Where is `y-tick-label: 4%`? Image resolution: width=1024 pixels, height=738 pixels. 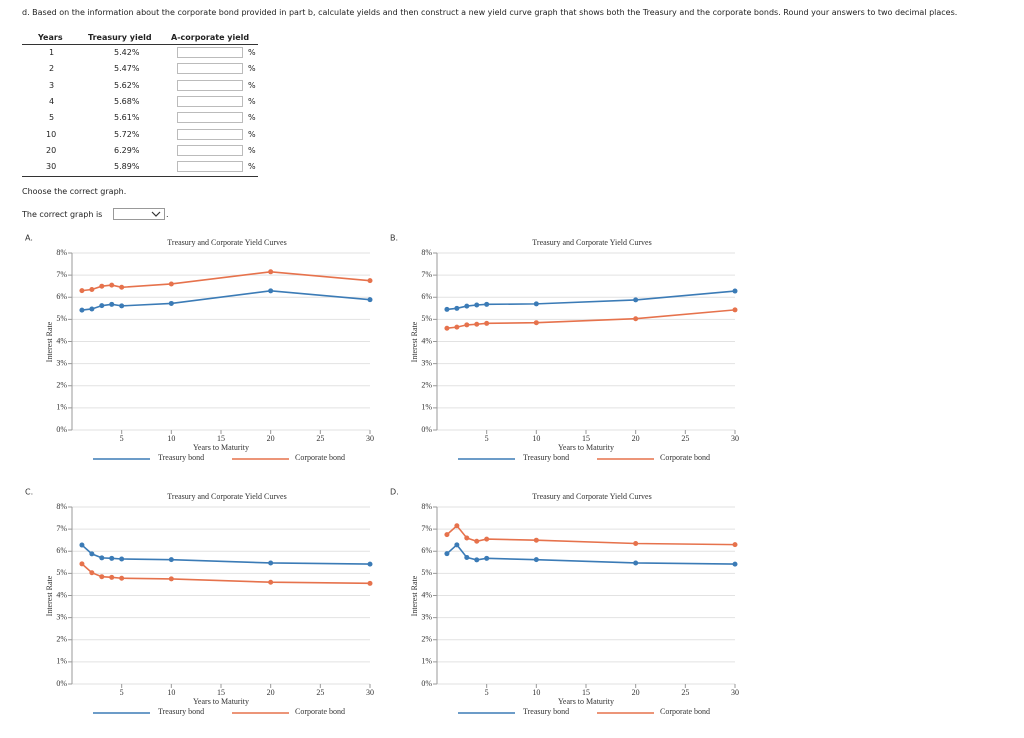 y-tick-label: 4% is located at coordinates (426, 340).